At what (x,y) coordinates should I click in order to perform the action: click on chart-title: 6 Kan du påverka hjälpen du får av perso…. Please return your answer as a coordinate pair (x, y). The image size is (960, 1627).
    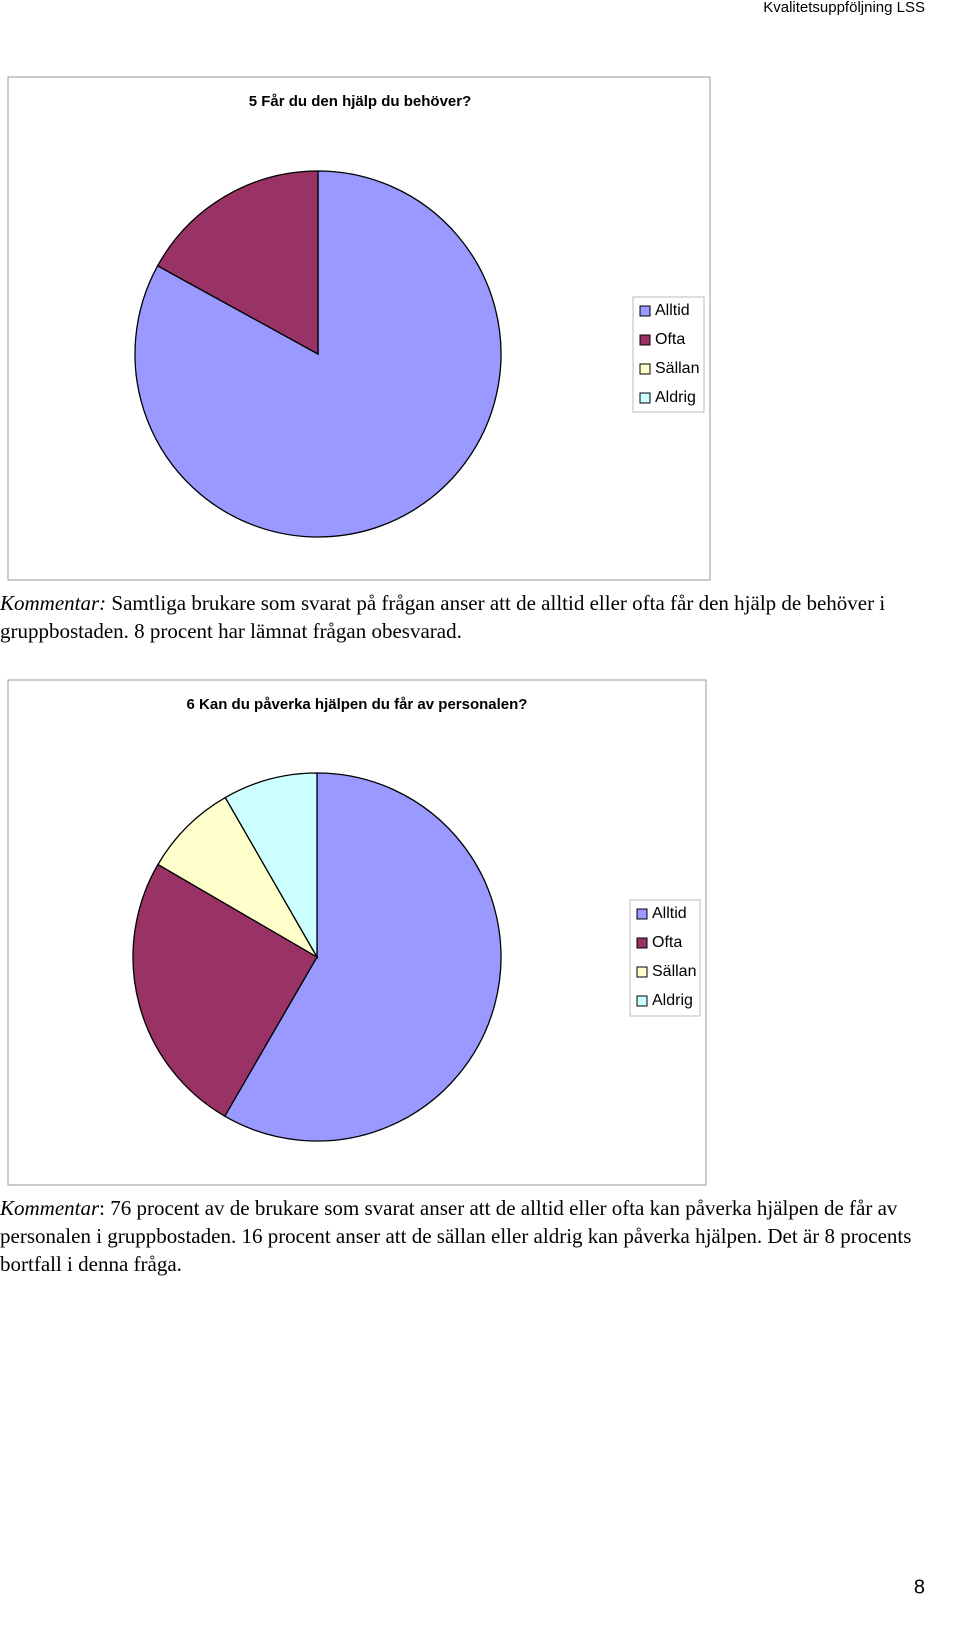
    Looking at the image, I should click on (357, 704).